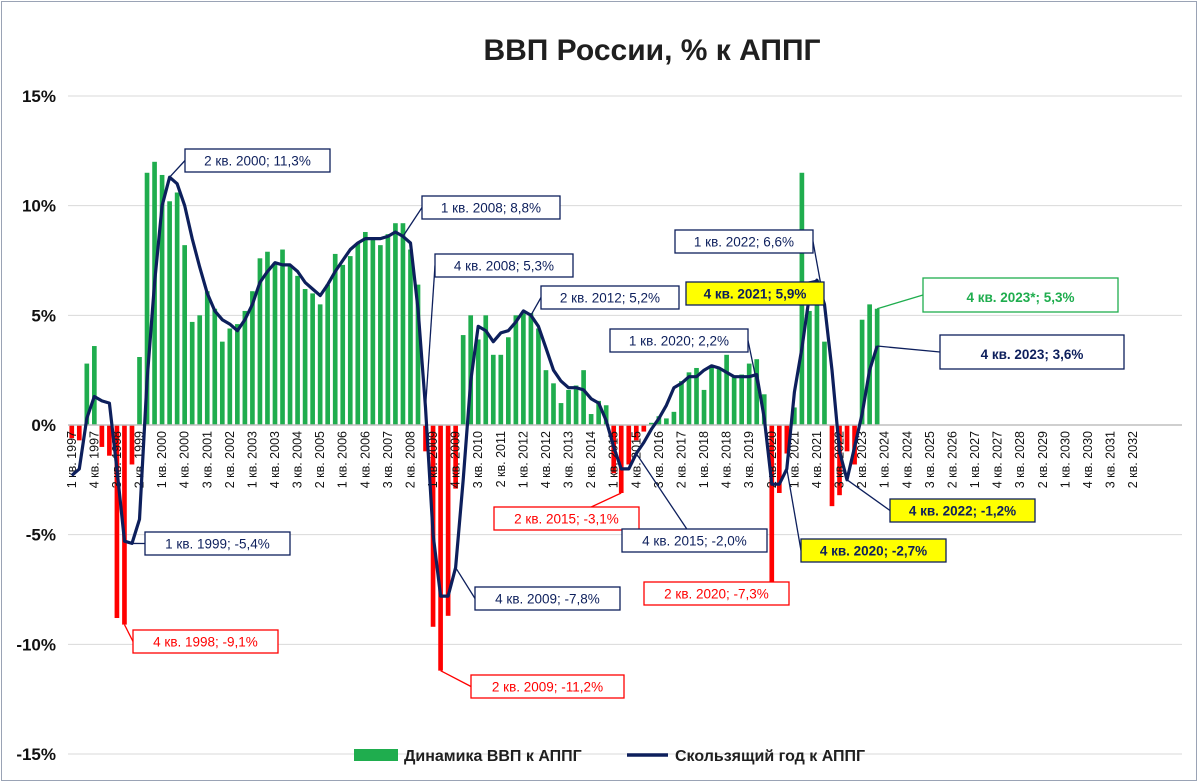  I want to click on x-tick-label: 4 кв. 2027, so click(998, 459).